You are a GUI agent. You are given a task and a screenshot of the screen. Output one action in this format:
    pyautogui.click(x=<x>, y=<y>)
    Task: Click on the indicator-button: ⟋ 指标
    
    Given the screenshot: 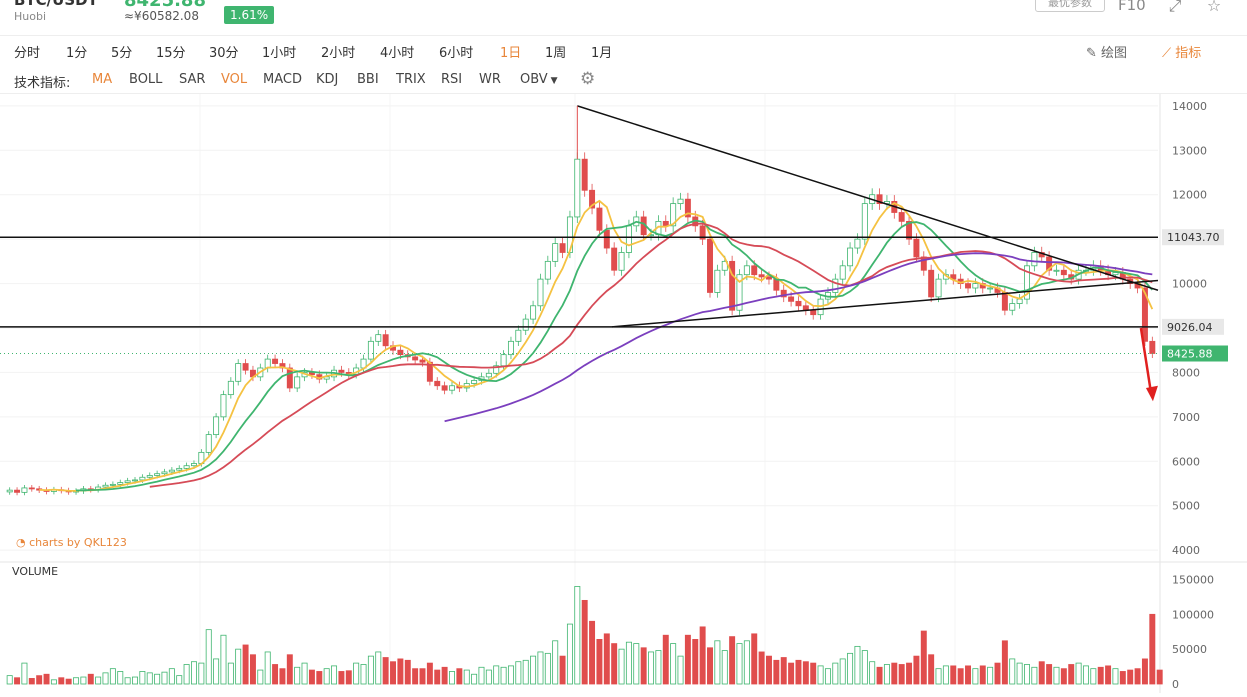 What is the action you would take?
    pyautogui.click(x=1181, y=51)
    